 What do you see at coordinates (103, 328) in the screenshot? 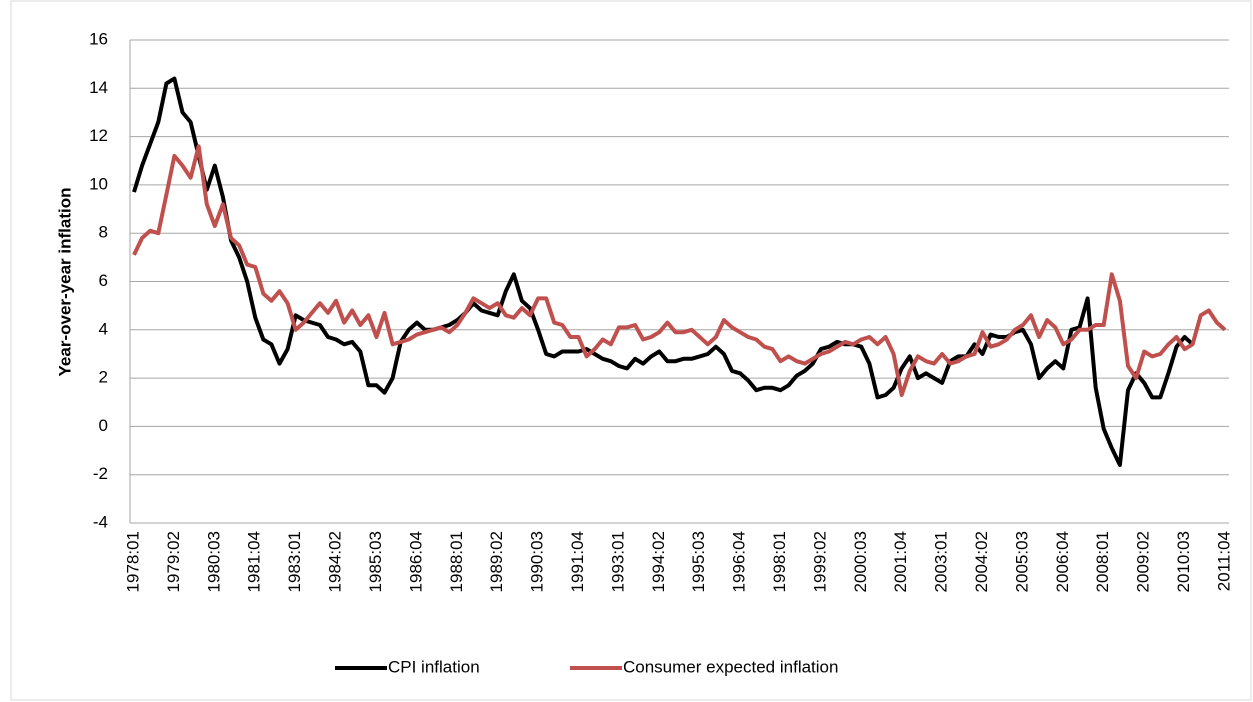
I see `y-tick-label: 4` at bounding box center [103, 328].